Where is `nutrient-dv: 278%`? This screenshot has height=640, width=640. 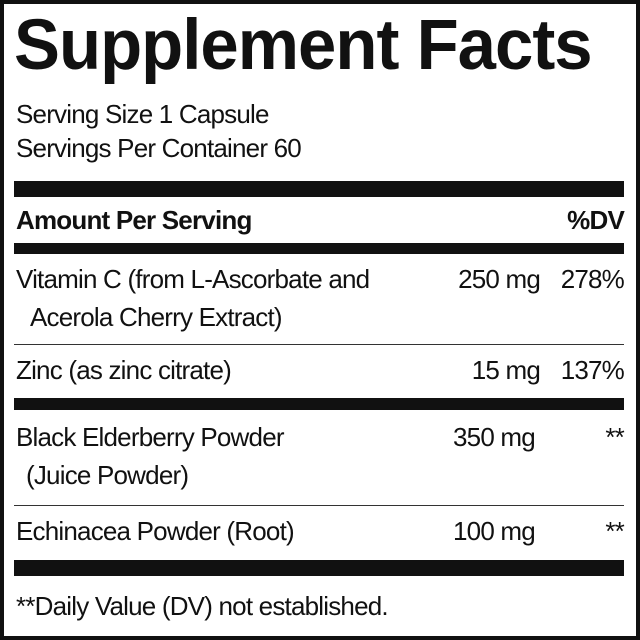 nutrient-dv: 278% is located at coordinates (592, 279).